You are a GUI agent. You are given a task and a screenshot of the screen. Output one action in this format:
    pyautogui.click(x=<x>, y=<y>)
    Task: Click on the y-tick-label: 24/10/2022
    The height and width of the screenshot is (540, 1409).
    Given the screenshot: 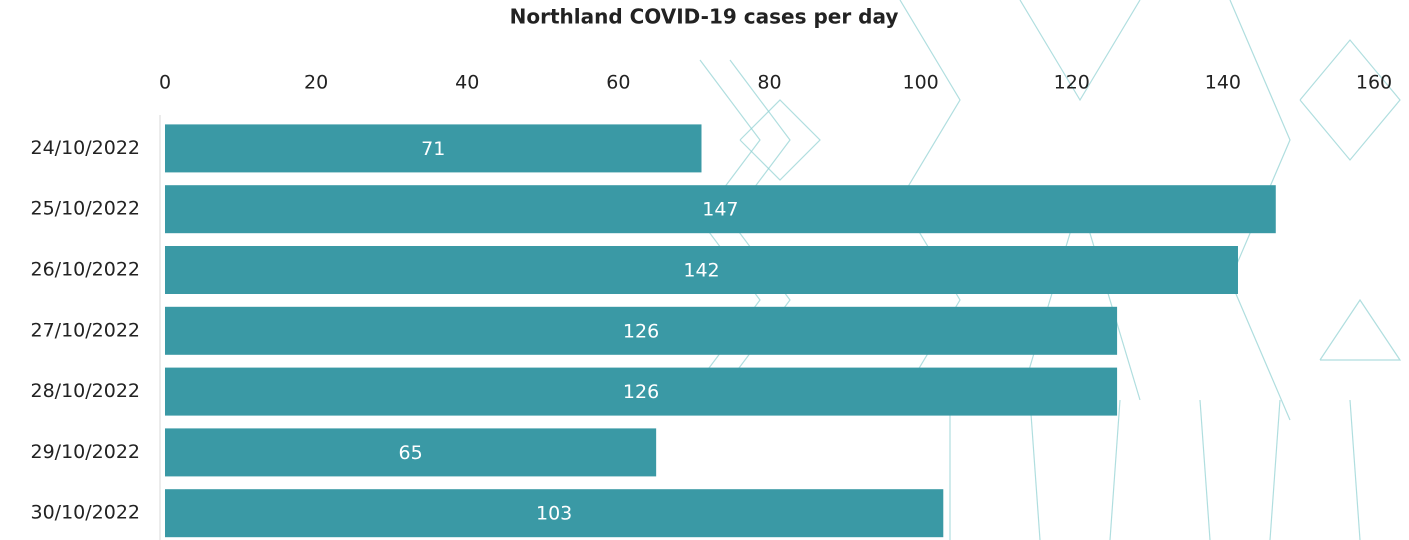 What is the action you would take?
    pyautogui.click(x=85, y=148)
    